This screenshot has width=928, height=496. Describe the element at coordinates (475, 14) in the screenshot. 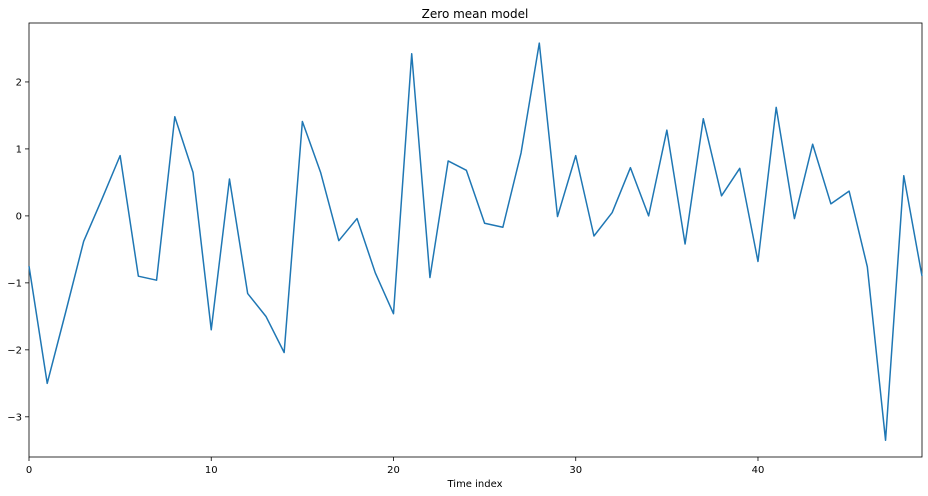

I see `chart-title: Zero mean model` at that location.